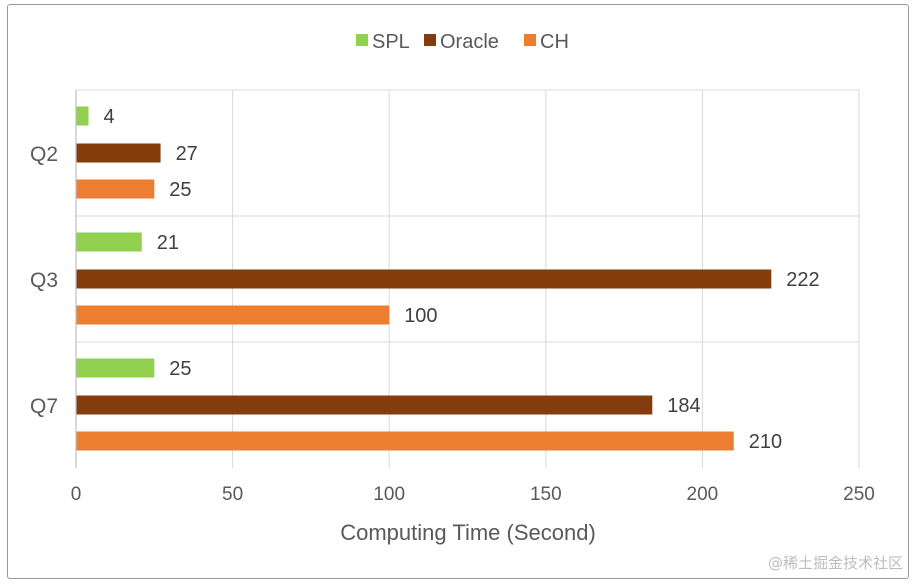  Describe the element at coordinates (530, 40) in the screenshot. I see `legend-swatch-ch` at that location.